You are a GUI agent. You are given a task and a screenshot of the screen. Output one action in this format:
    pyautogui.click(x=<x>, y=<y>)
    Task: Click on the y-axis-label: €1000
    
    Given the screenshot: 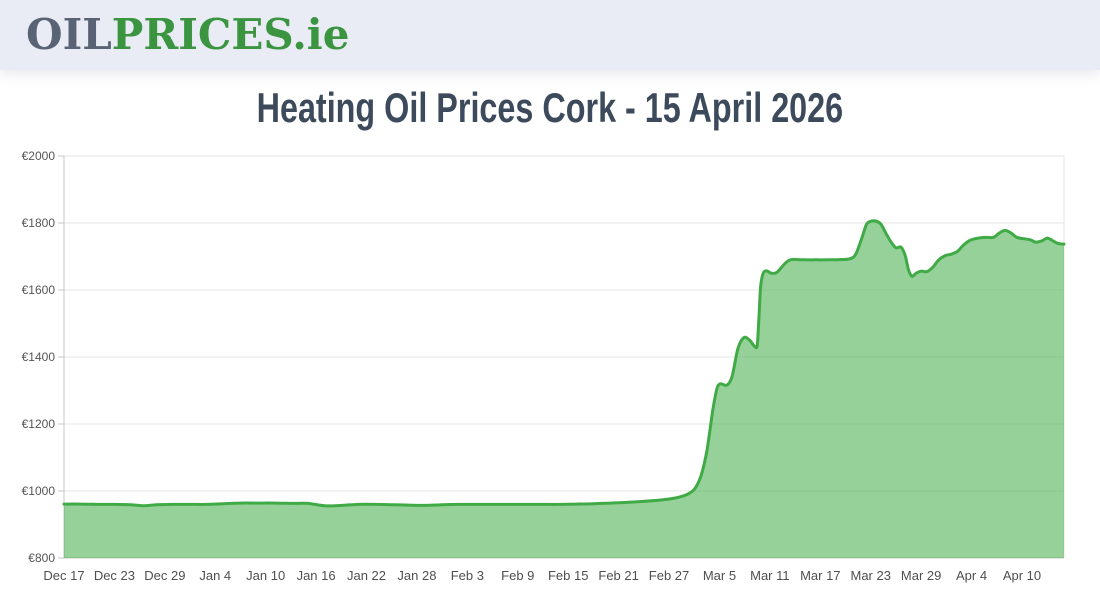 What is the action you would take?
    pyautogui.click(x=39, y=491)
    